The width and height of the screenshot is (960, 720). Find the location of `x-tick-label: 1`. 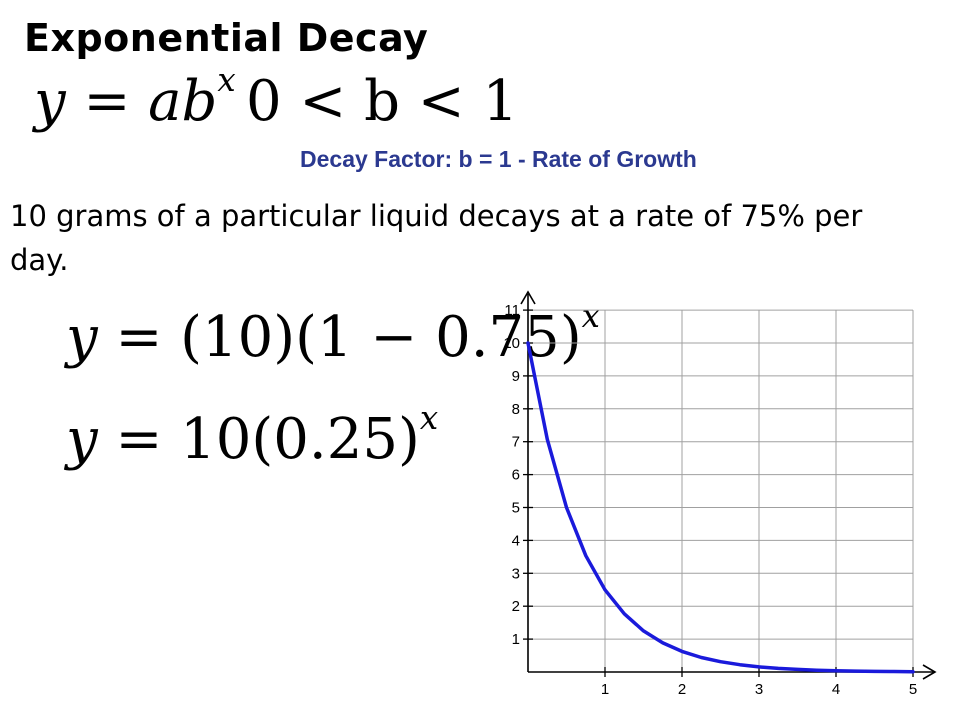

x-tick-label: 1 is located at coordinates (605, 689).